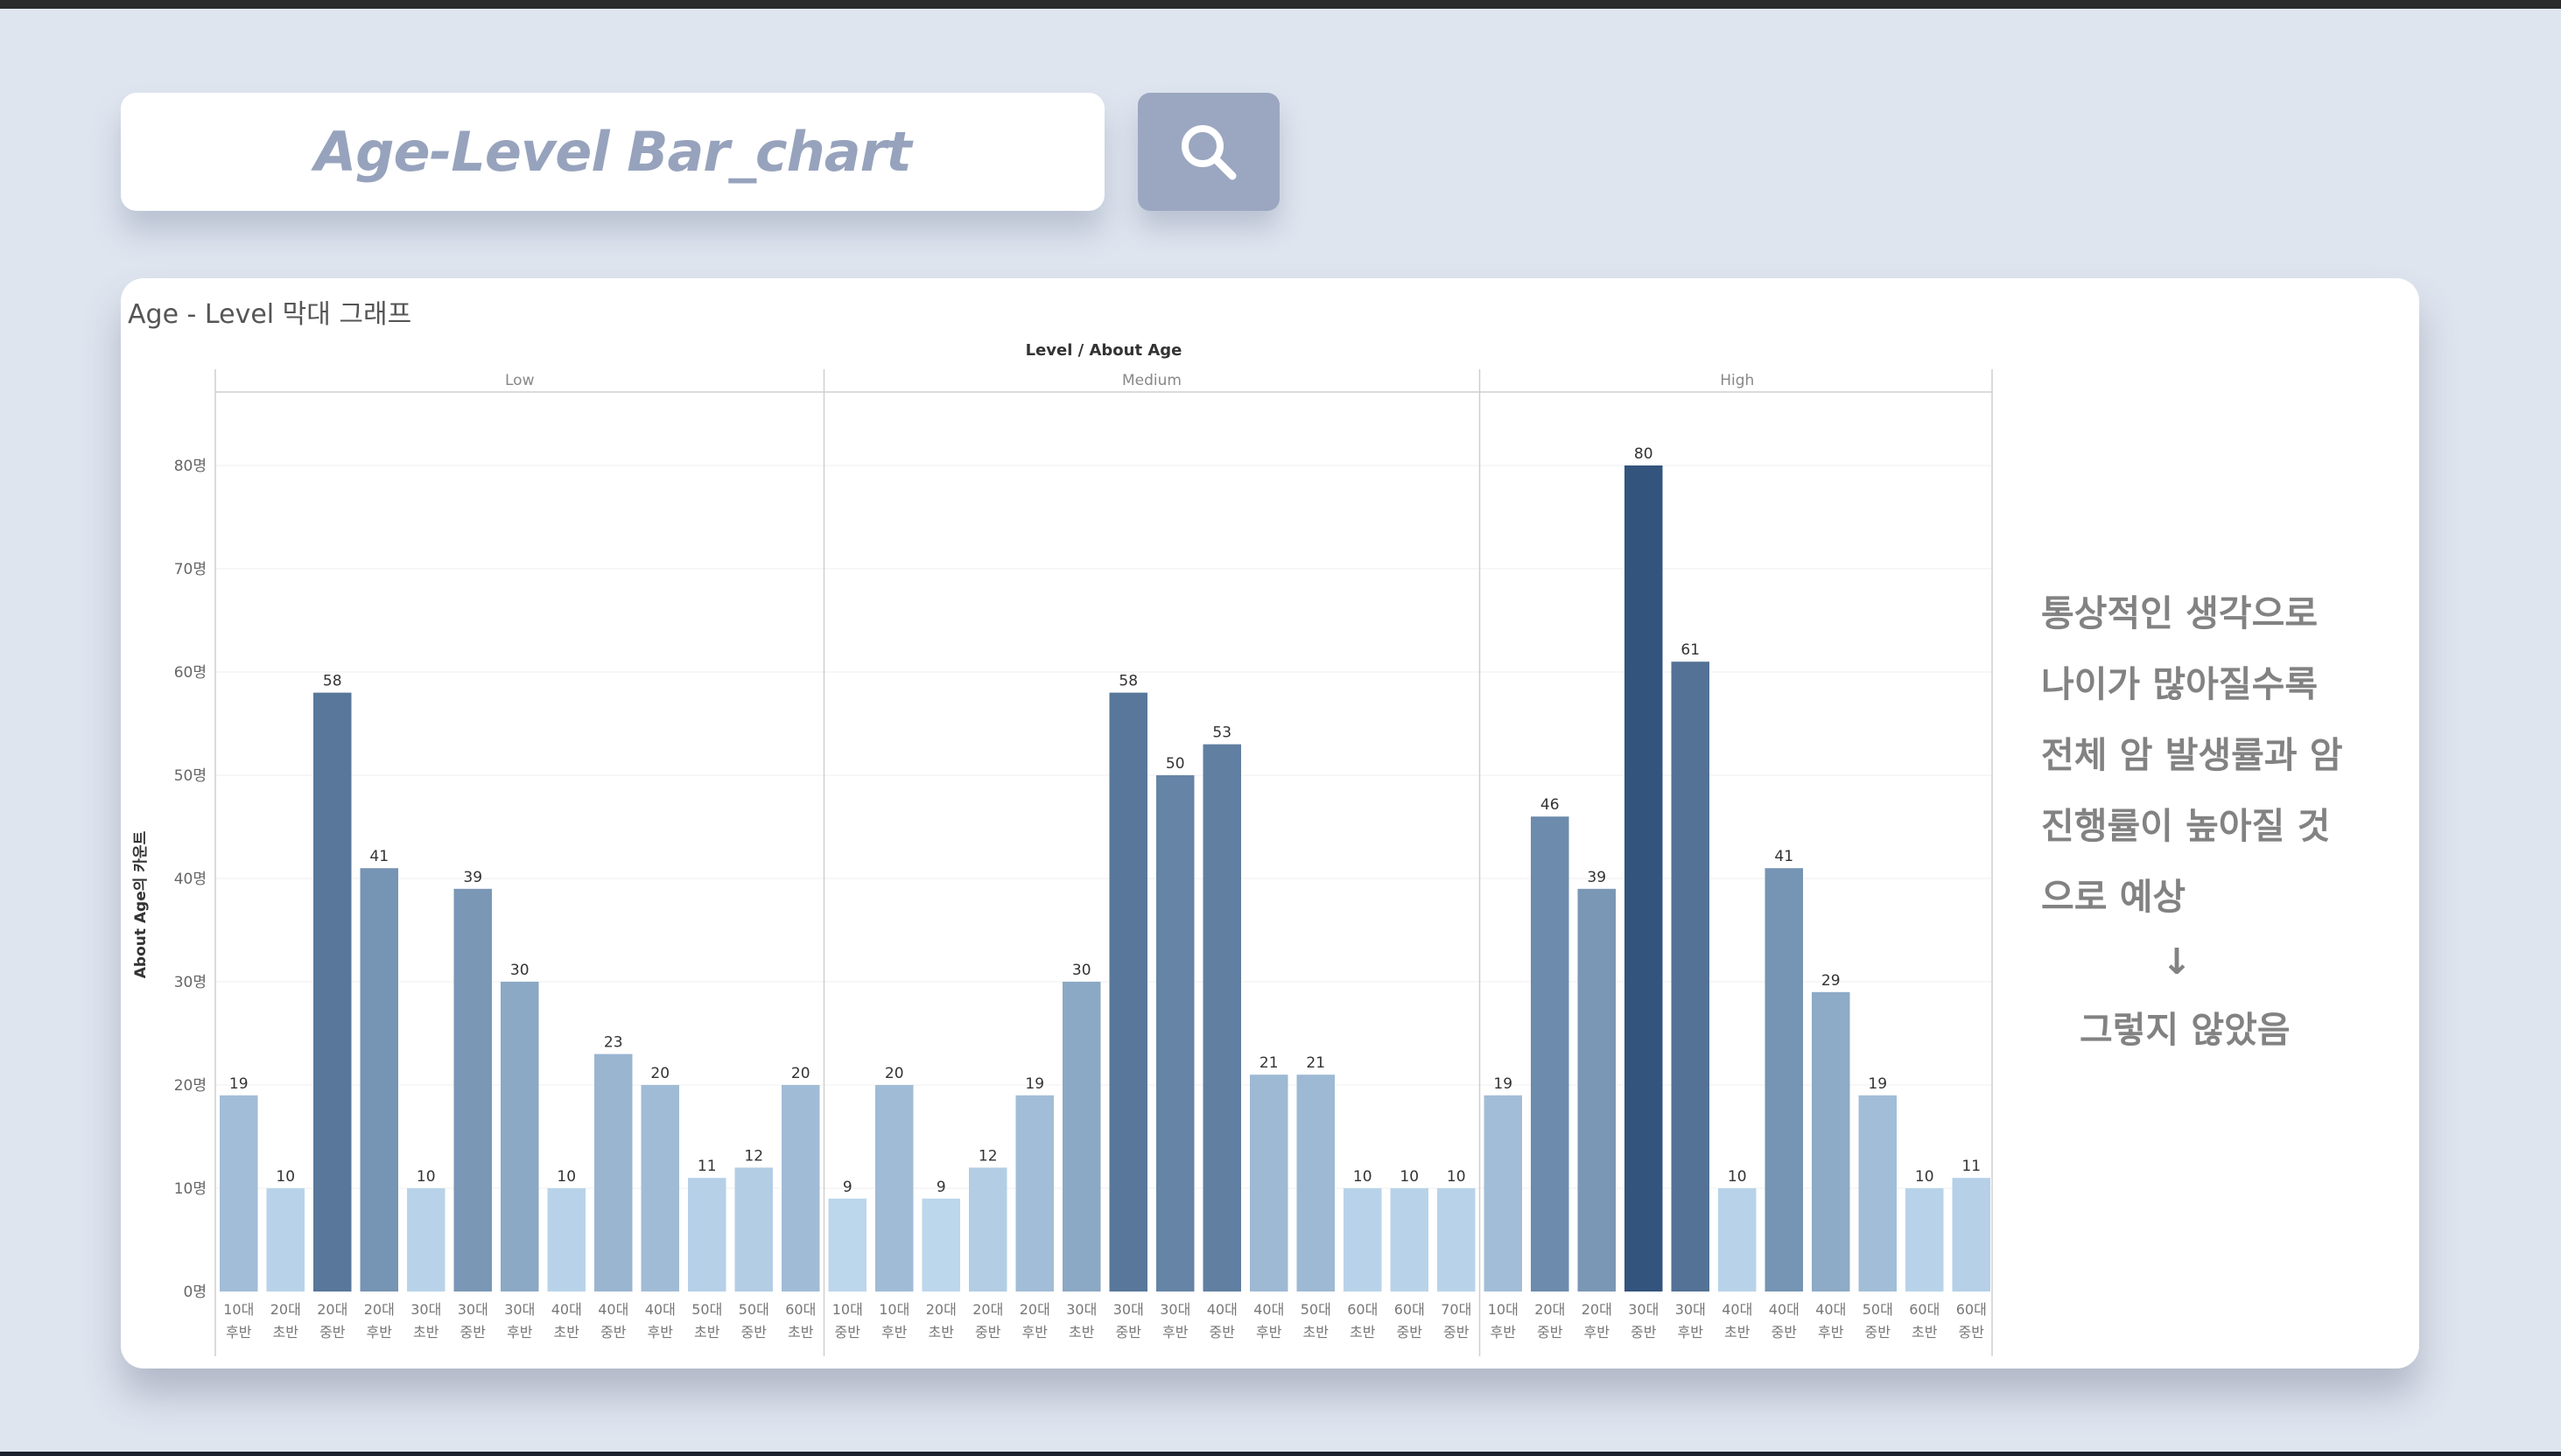  Describe the element at coordinates (2225, 684) in the screenshot. I see `note-line: 나이가 많아질수록` at that location.